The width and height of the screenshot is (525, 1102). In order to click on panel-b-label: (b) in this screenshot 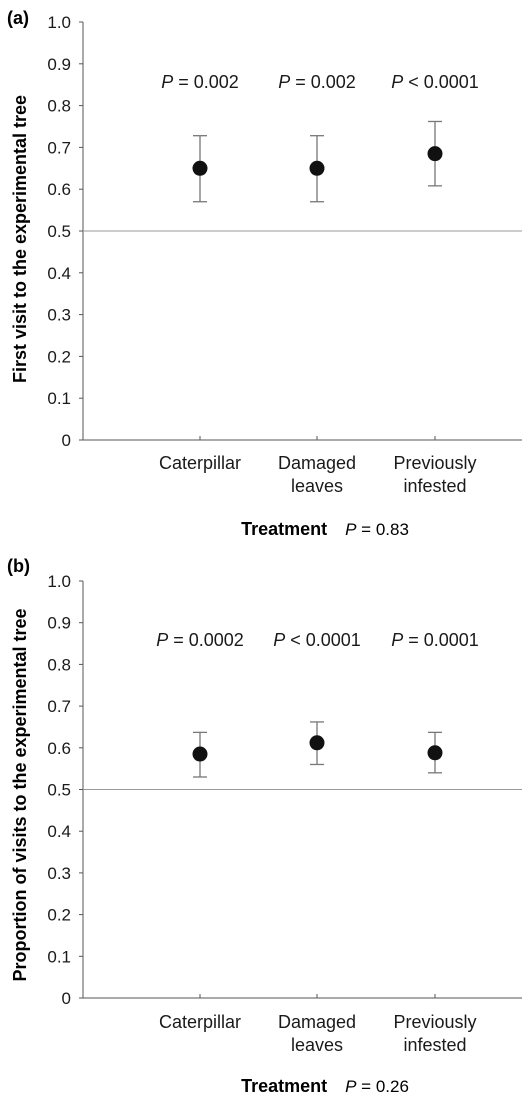, I will do `click(18, 566)`.